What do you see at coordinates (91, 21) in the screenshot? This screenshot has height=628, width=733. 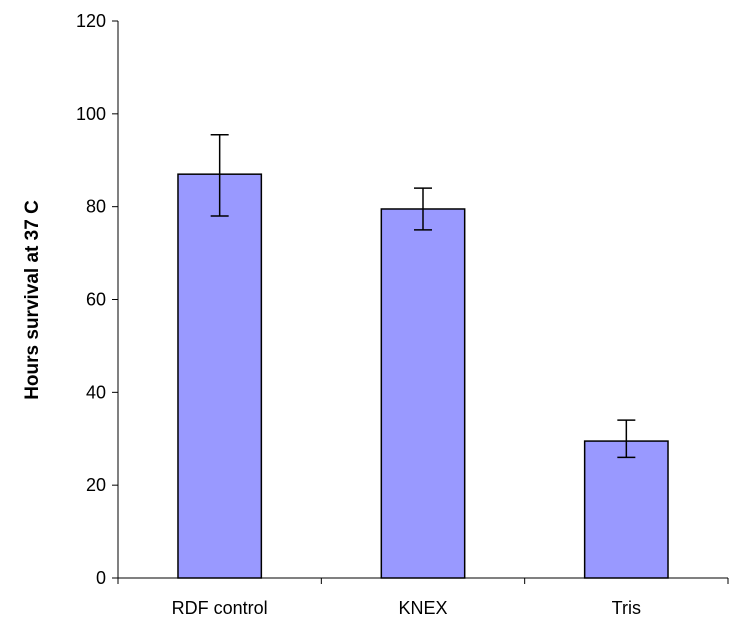 I see `y-tick-label: 120` at bounding box center [91, 21].